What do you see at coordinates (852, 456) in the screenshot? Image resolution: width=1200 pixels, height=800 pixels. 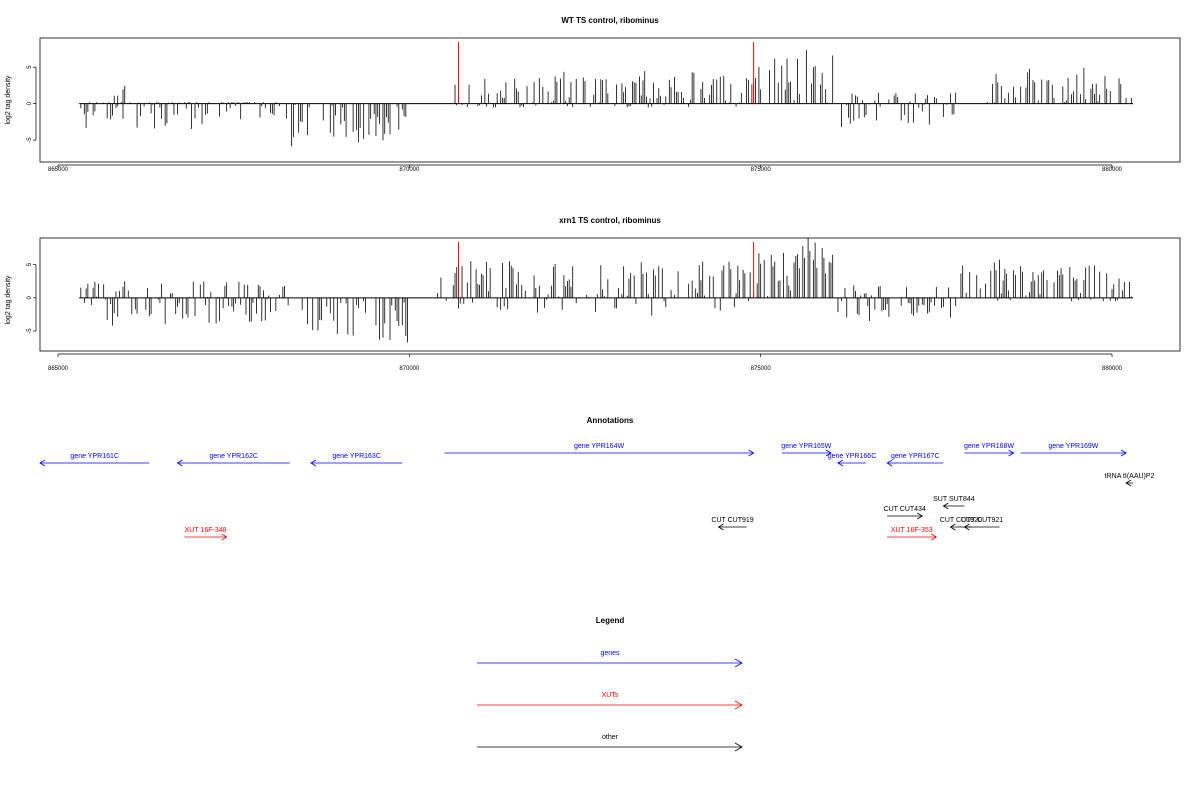 I see `feature-label: gene YPR166C` at bounding box center [852, 456].